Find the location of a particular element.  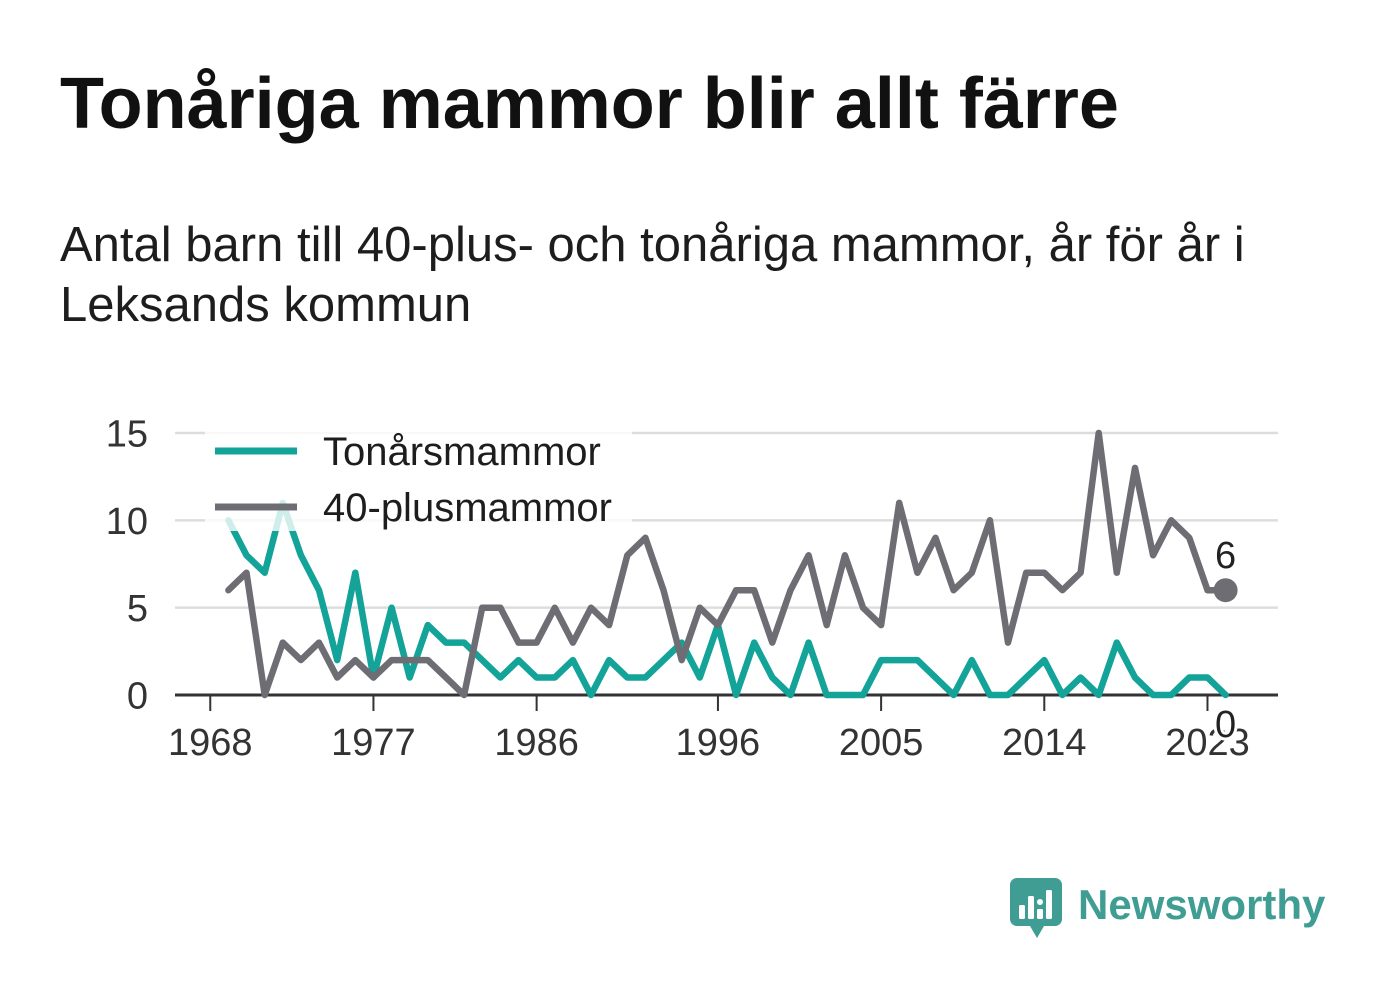

legend-background is located at coordinates (418, 478).